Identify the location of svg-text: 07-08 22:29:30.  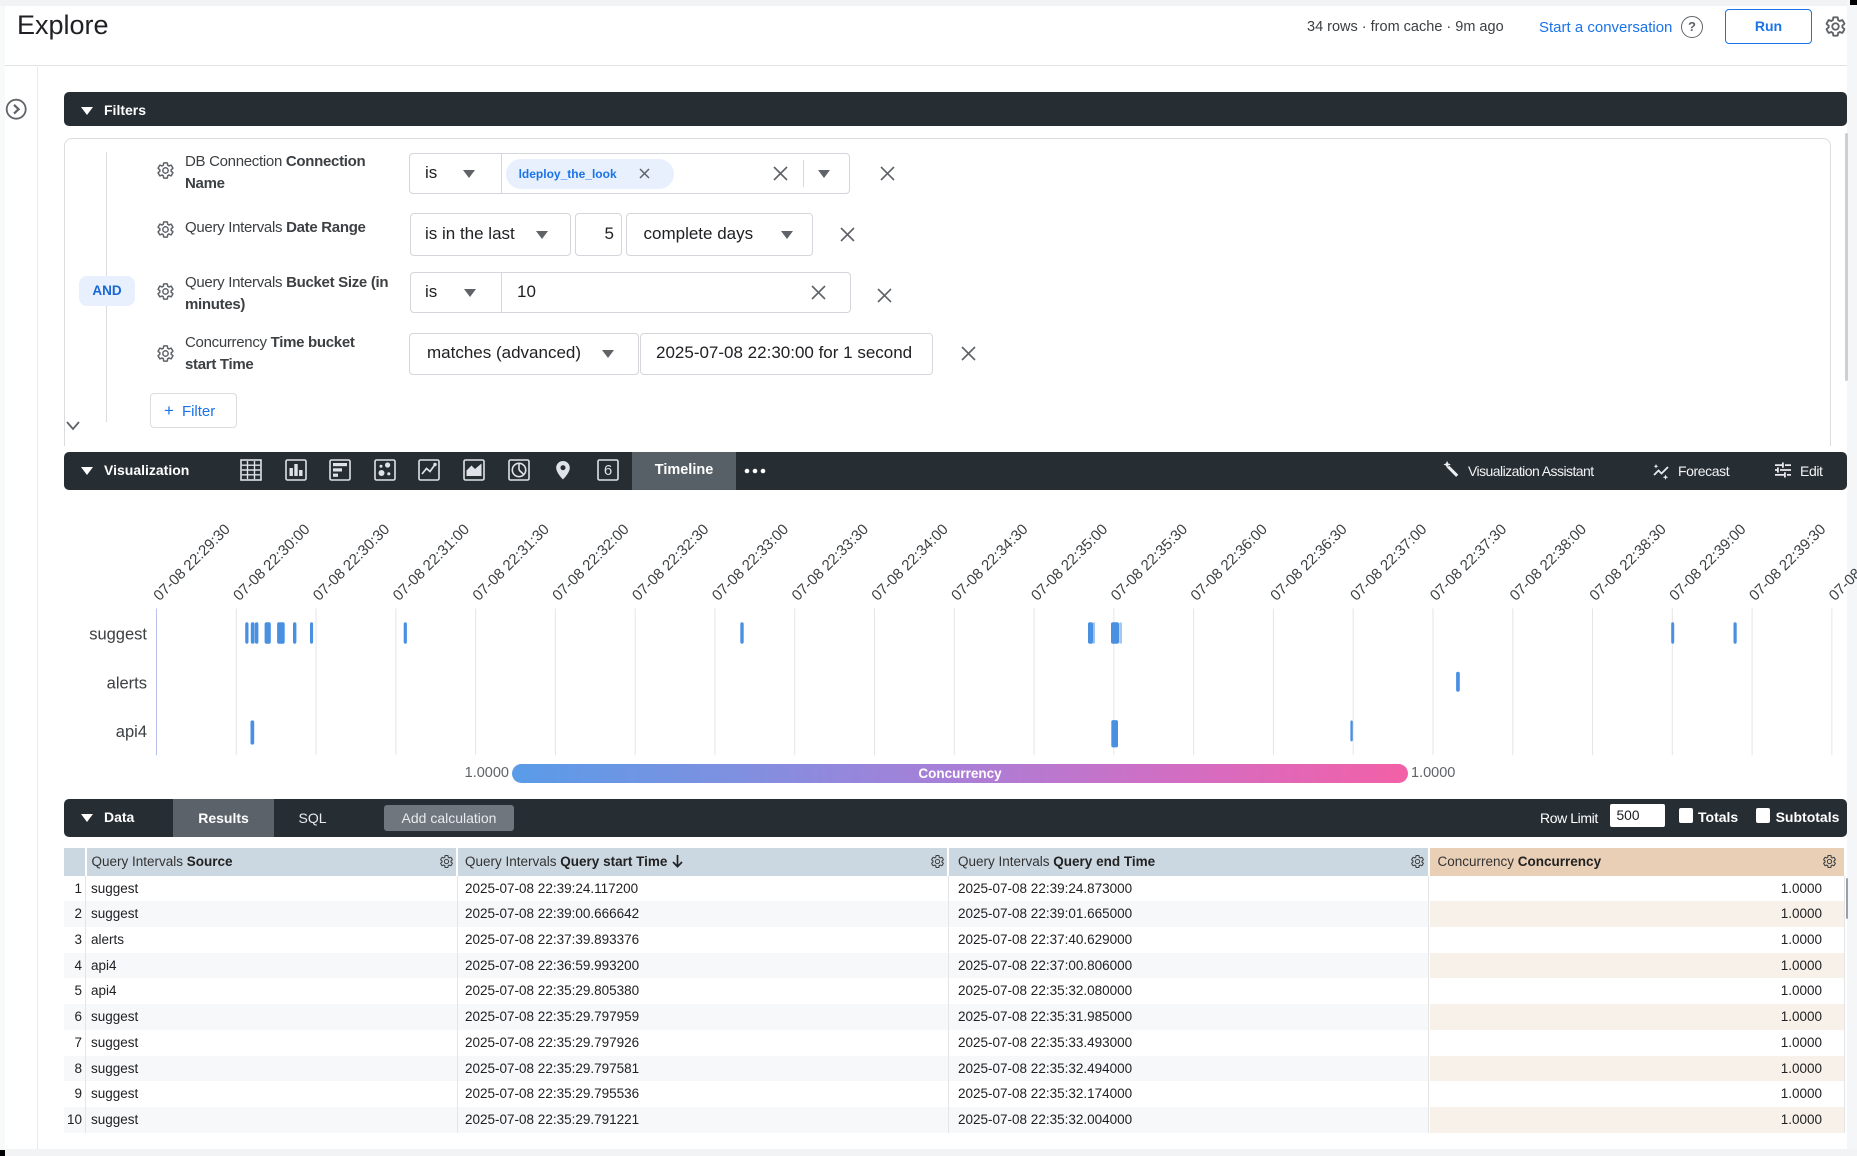
(191, 562).